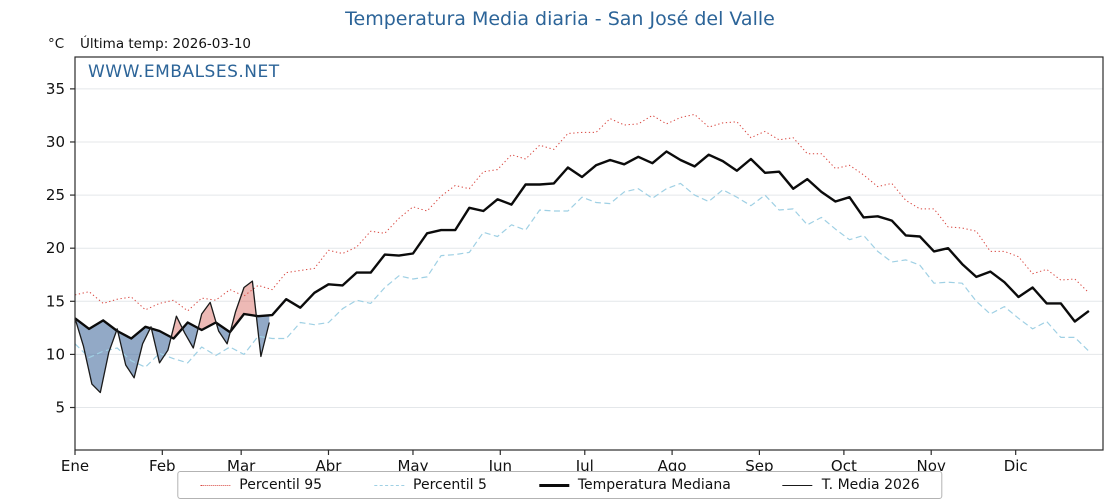 The height and width of the screenshot is (500, 1120). I want to click on x-tick-label: Feb, so click(162, 466).